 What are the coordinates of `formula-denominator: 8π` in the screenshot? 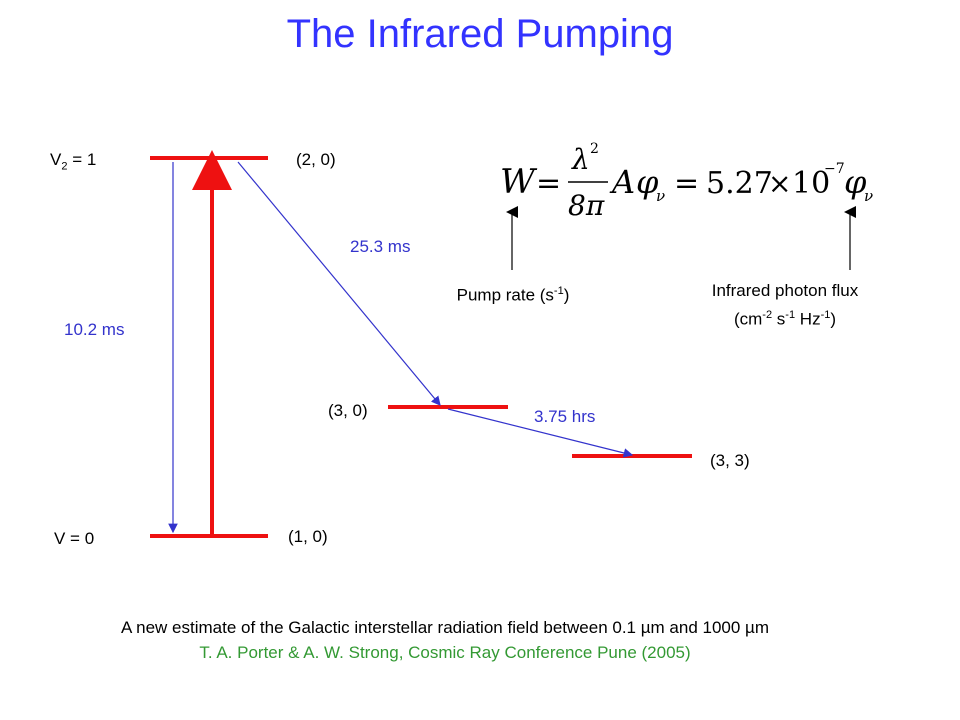 It's located at (586, 205).